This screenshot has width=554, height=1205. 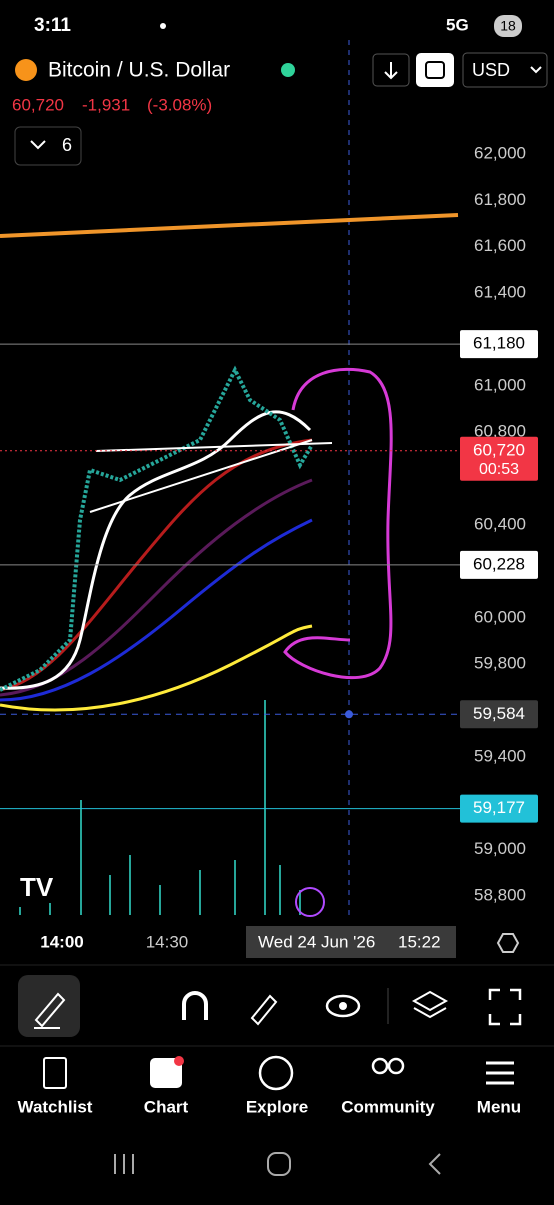 I want to click on price-tag-label: 61,180, so click(x=499, y=343).